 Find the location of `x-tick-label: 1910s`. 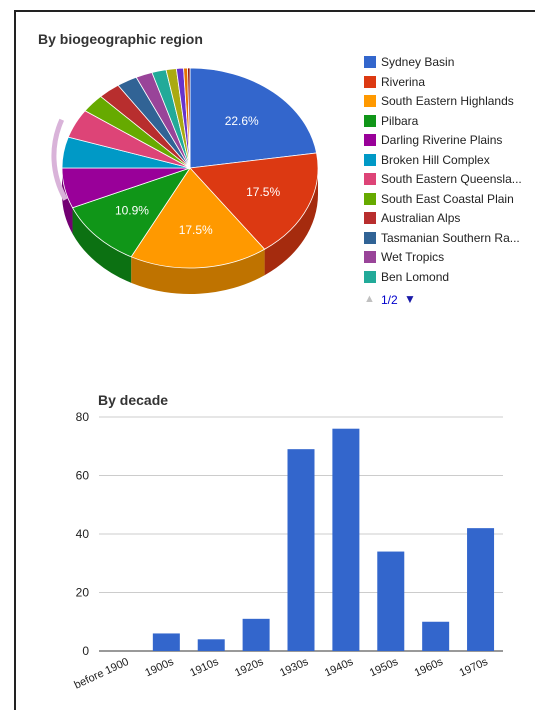

x-tick-label: 1910s is located at coordinates (204, 668).